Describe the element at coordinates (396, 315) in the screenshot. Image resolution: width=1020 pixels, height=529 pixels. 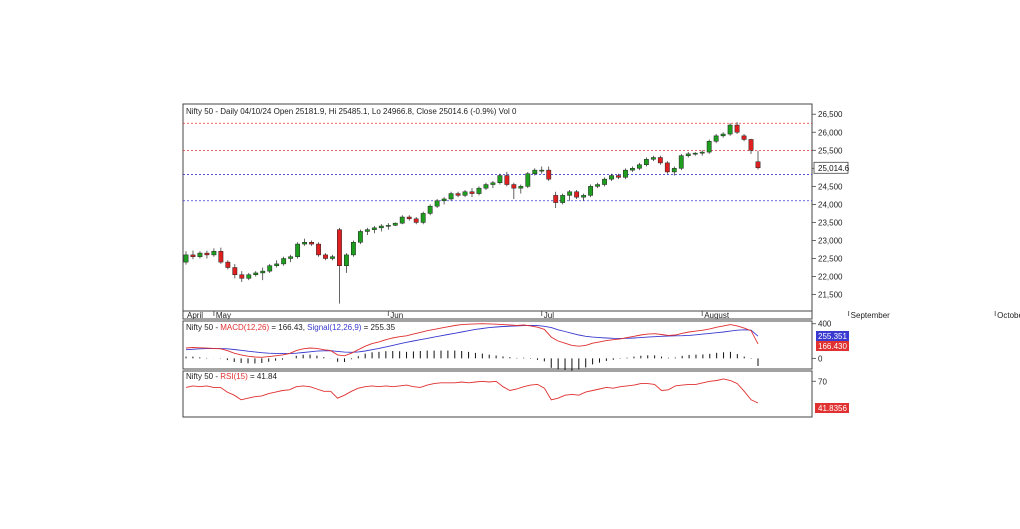
I see `month-label: Jun` at that location.